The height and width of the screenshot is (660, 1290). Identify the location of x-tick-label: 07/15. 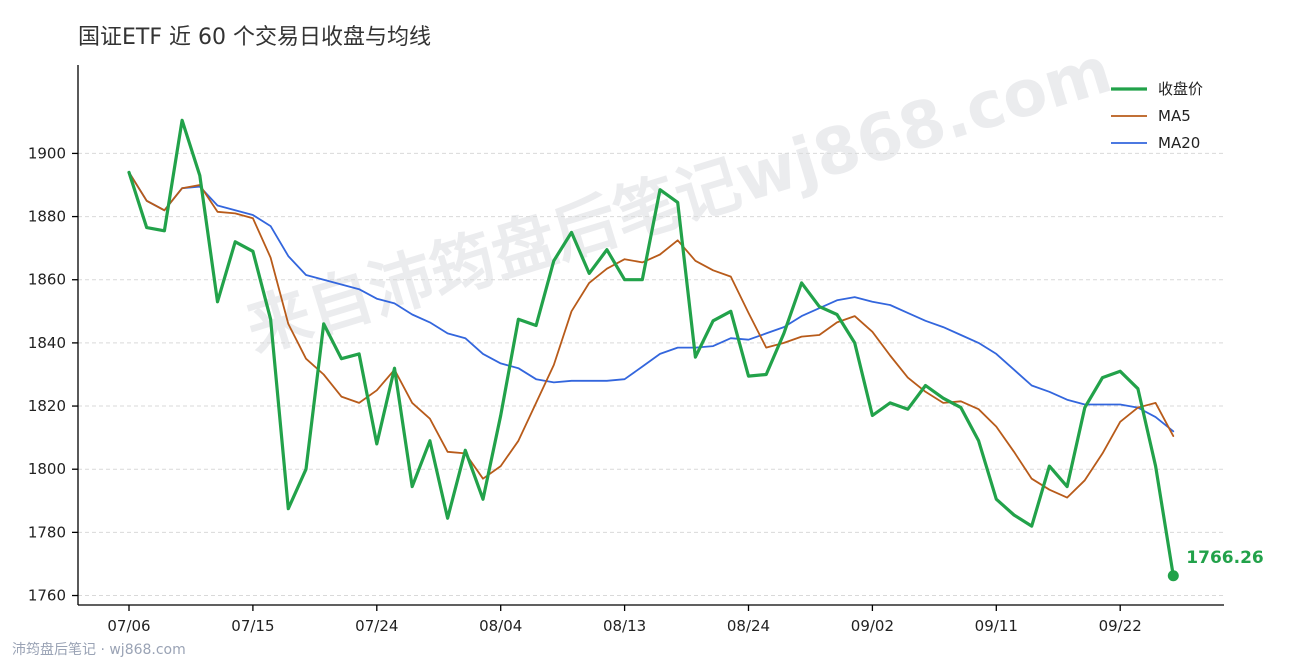
(252, 626).